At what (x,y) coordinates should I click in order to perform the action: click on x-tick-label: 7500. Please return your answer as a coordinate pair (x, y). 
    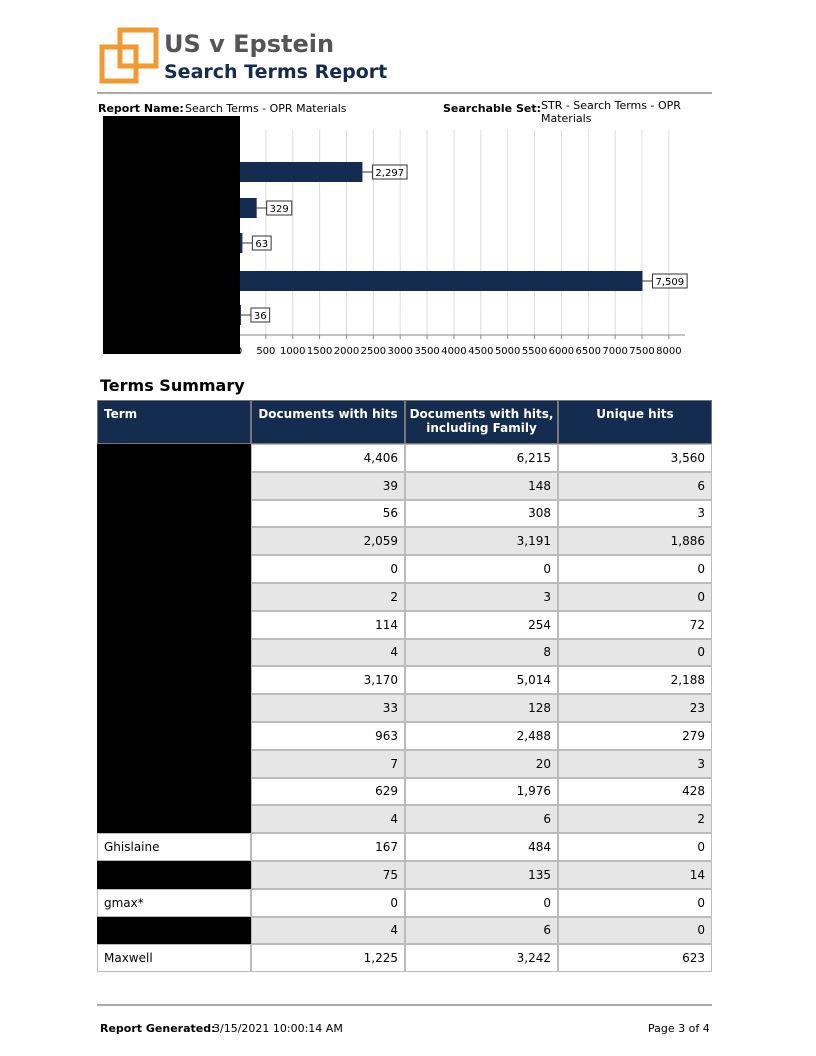
    Looking at the image, I should click on (641, 351).